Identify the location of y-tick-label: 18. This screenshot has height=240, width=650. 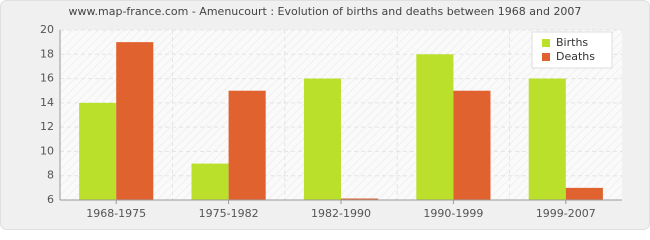
(47, 53).